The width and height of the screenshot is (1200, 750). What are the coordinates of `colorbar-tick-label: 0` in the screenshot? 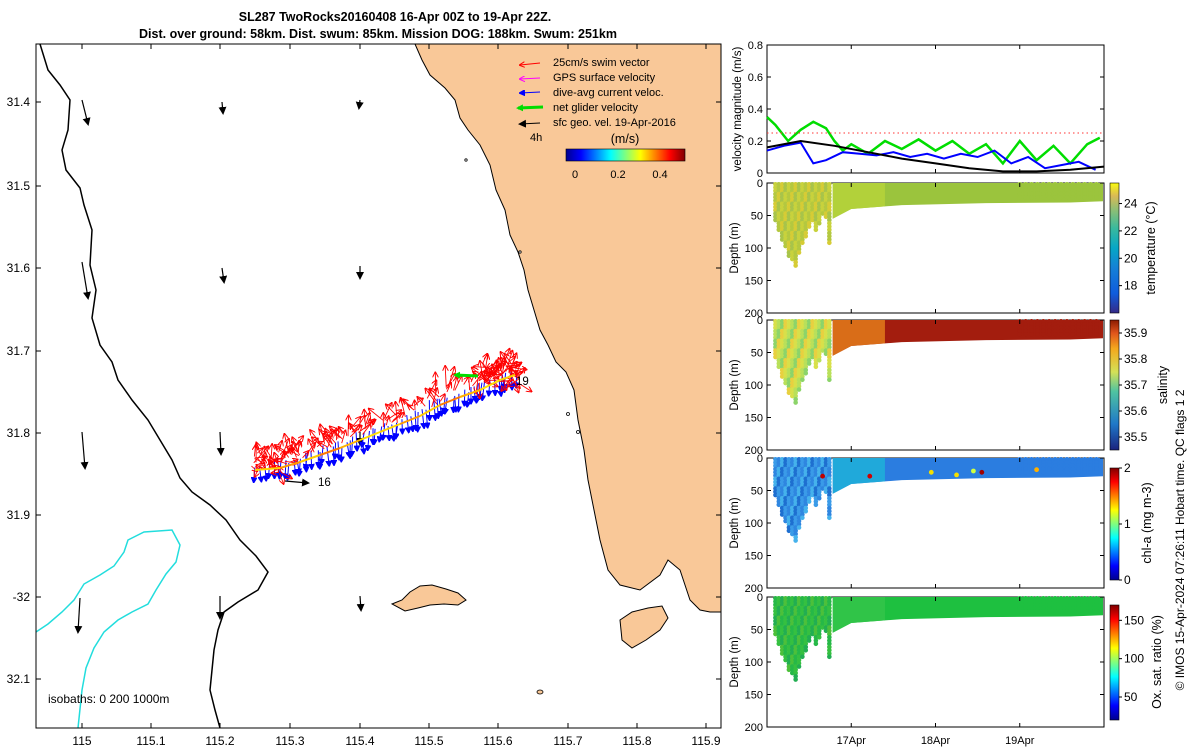 It's located at (1127, 580).